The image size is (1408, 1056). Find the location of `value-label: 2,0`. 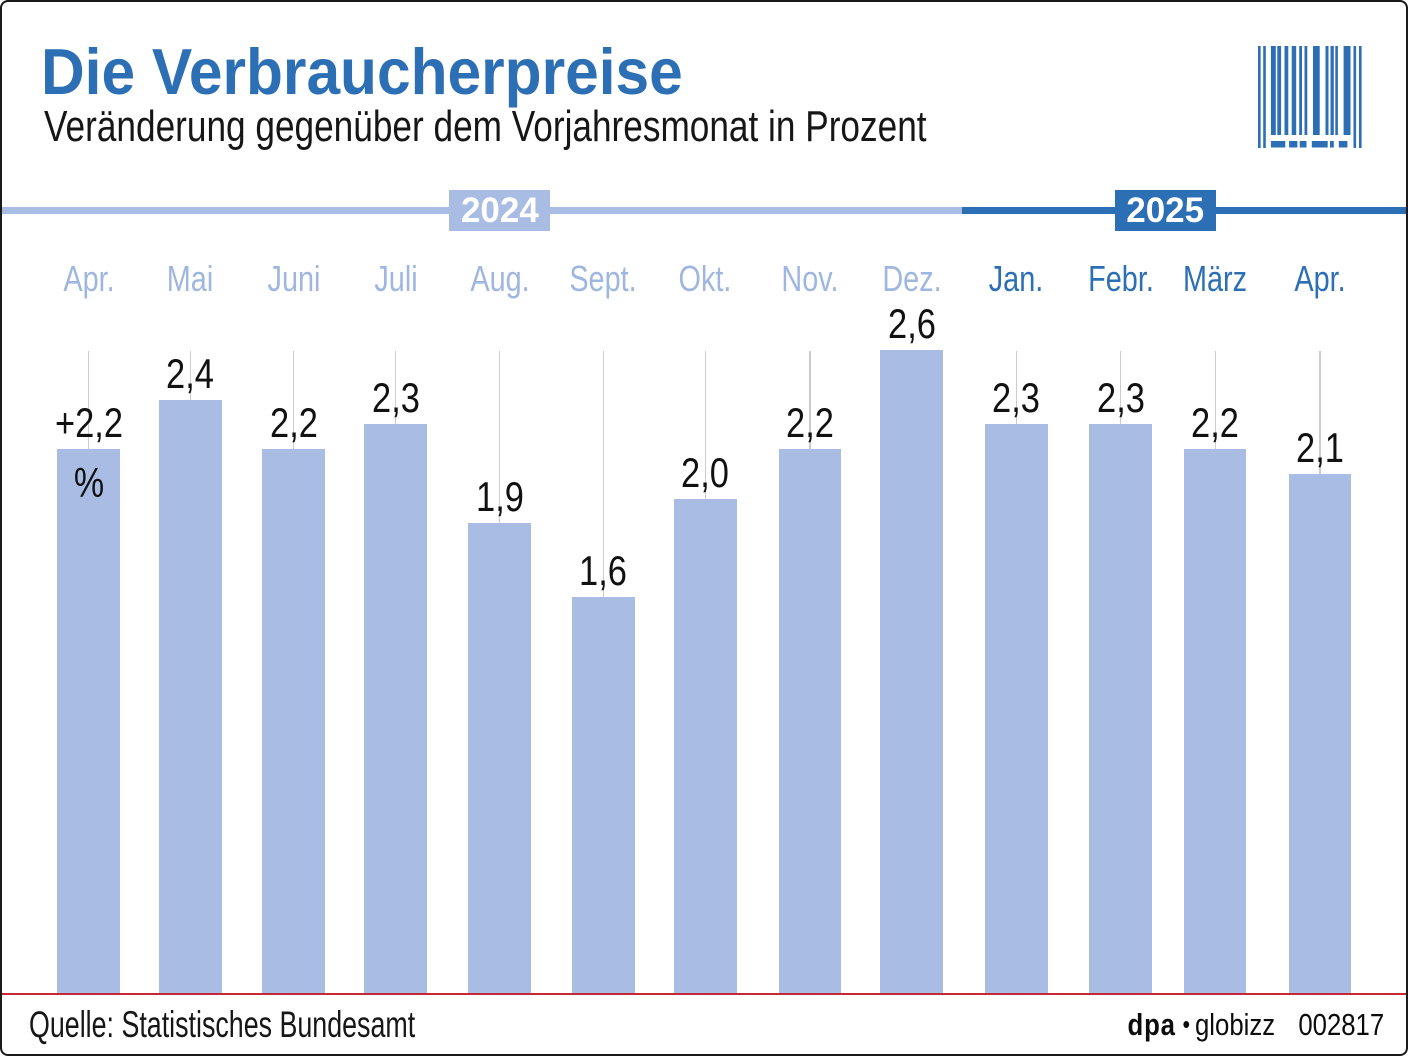

value-label: 2,0 is located at coordinates (705, 472).